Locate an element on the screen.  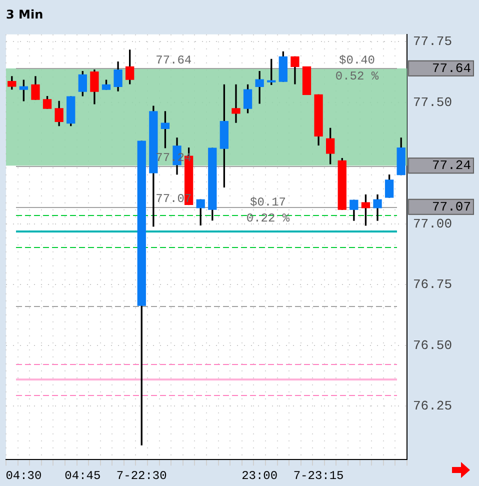
annotation: 0.22 % is located at coordinates (268, 219).